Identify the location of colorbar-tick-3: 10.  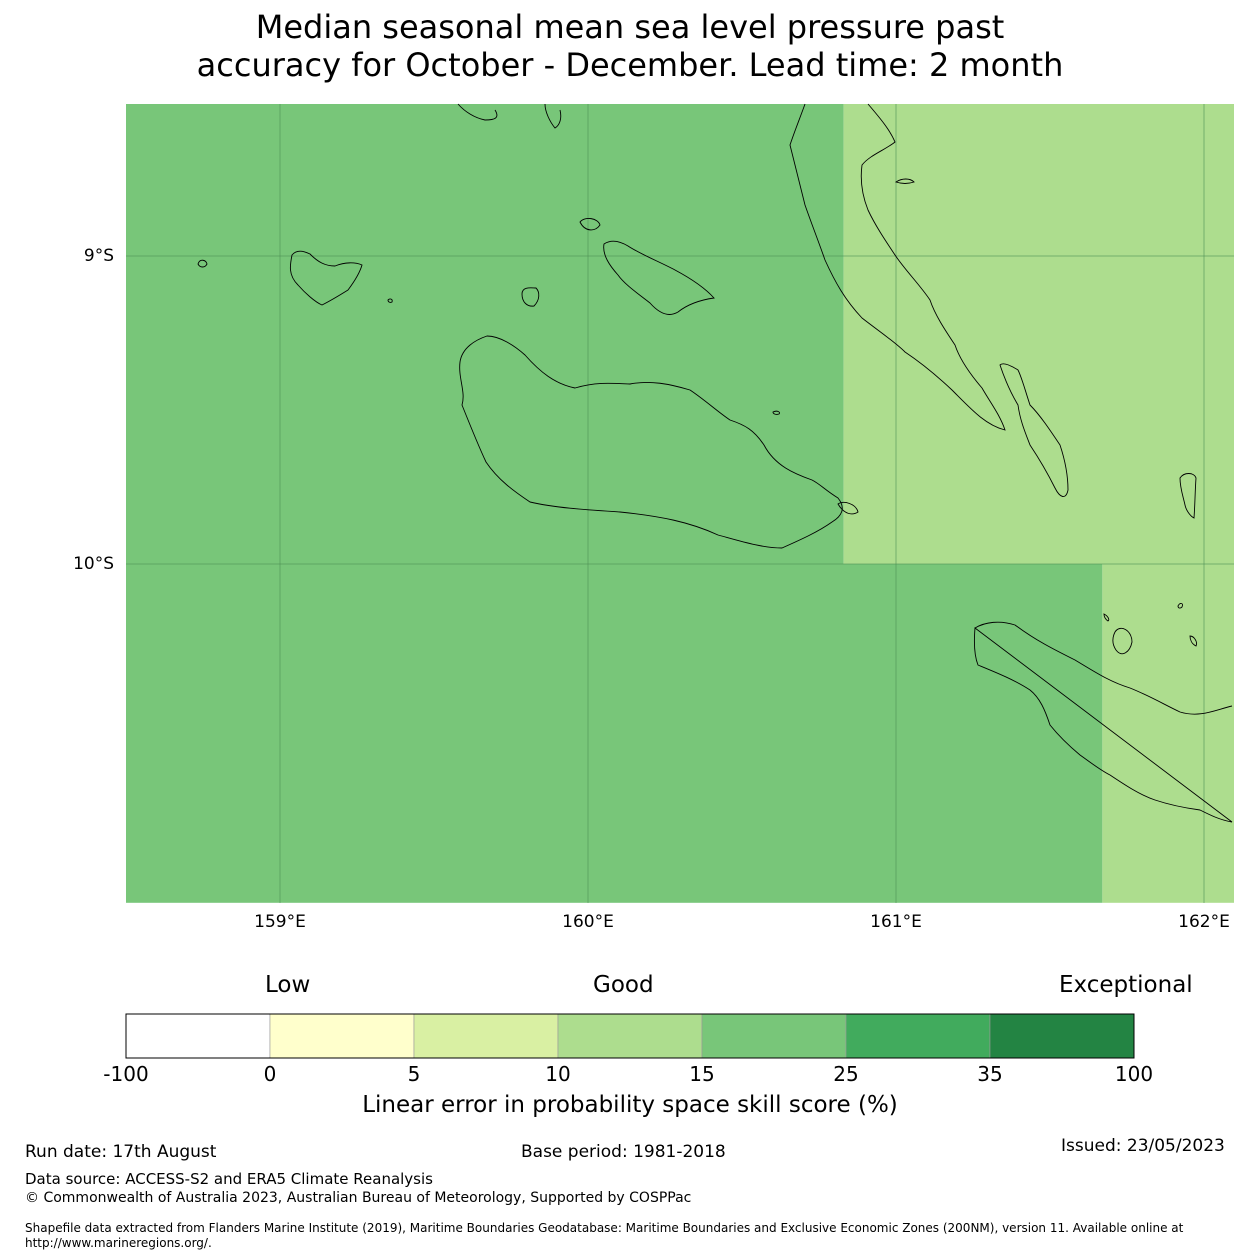
(558, 1074).